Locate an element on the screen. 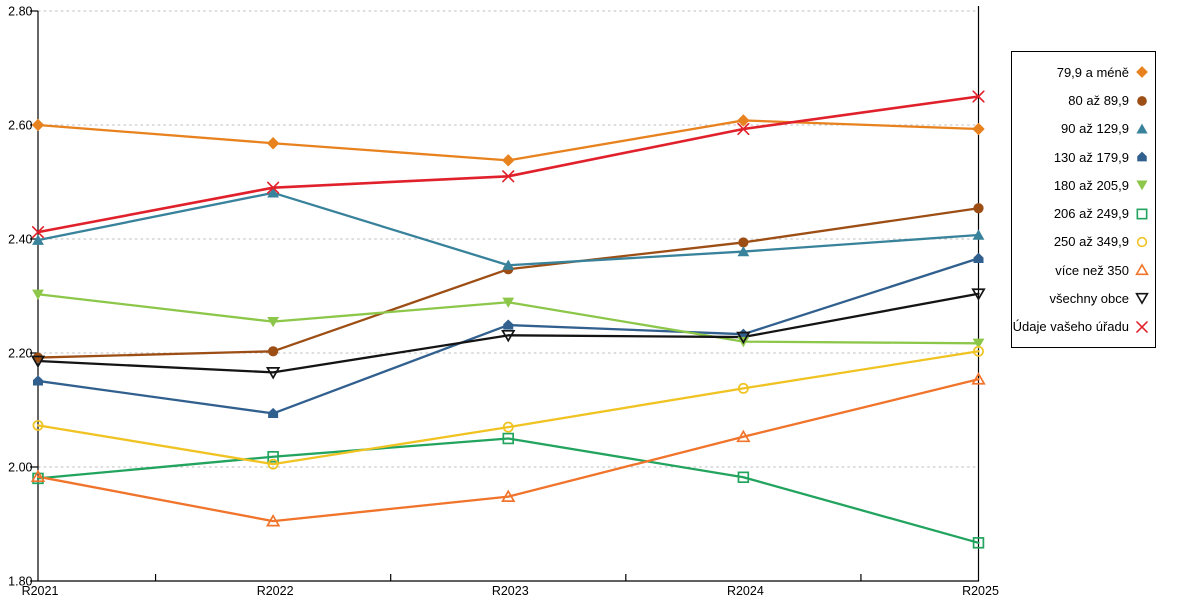 The height and width of the screenshot is (600, 1200). legend-label: 180 až 205,9 is located at coordinates (1091, 185).